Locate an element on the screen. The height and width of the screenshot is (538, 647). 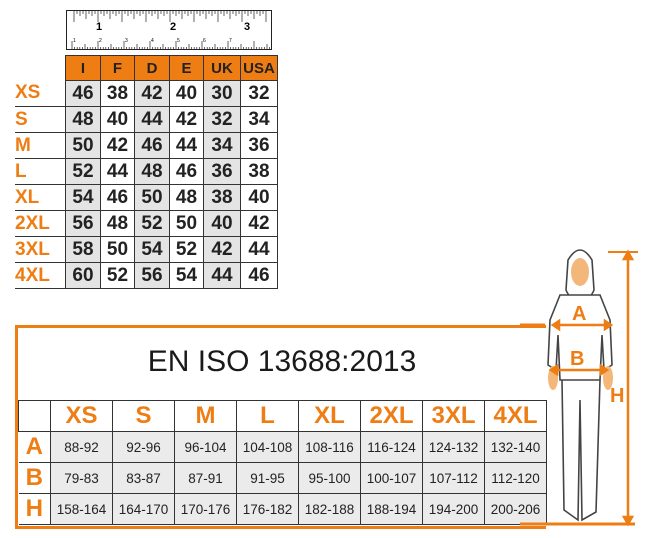
size-cell: 30 is located at coordinates (222, 93).